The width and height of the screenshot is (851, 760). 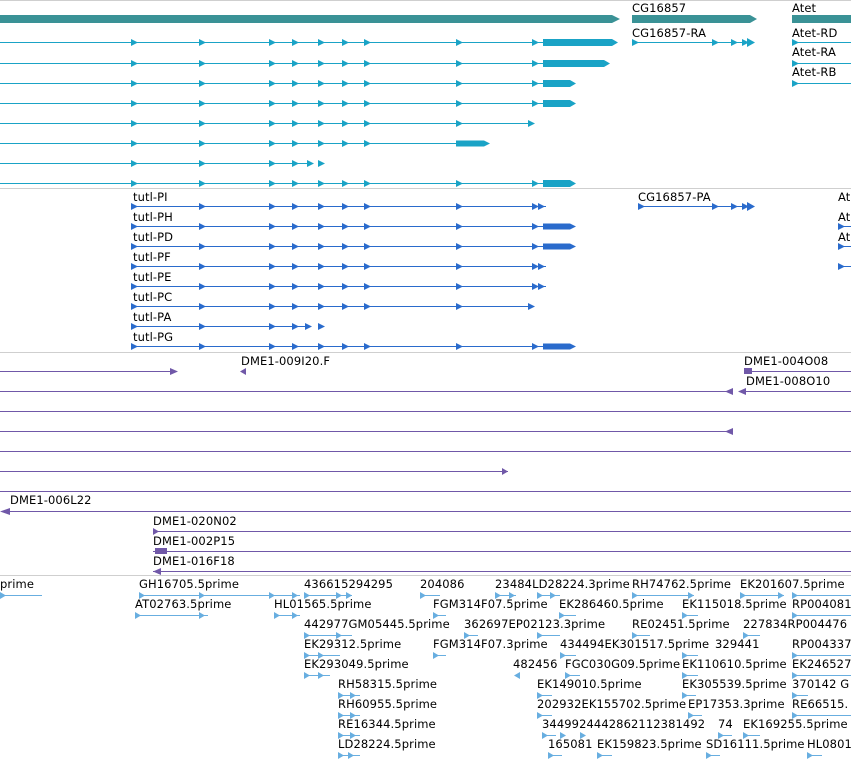 What do you see at coordinates (814, 72) in the screenshot?
I see `transcript-label: Atet-RB` at bounding box center [814, 72].